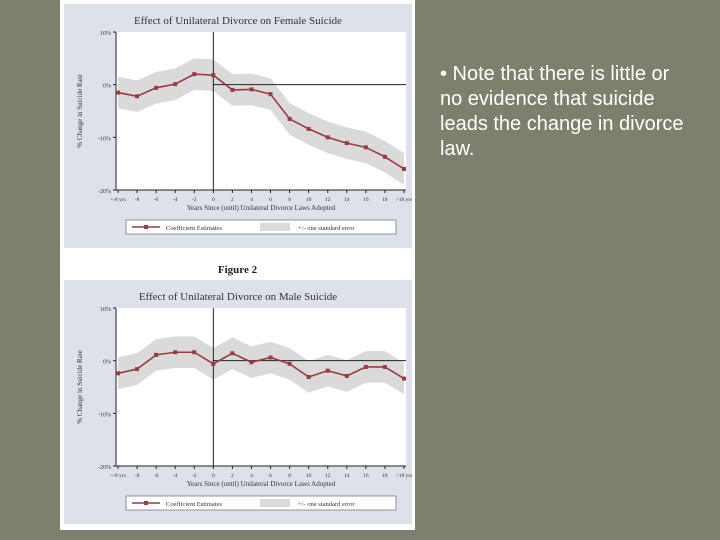 The image size is (720, 540). Describe the element at coordinates (237, 270) in the screenshot. I see `figure-caption: Figure 2` at that location.